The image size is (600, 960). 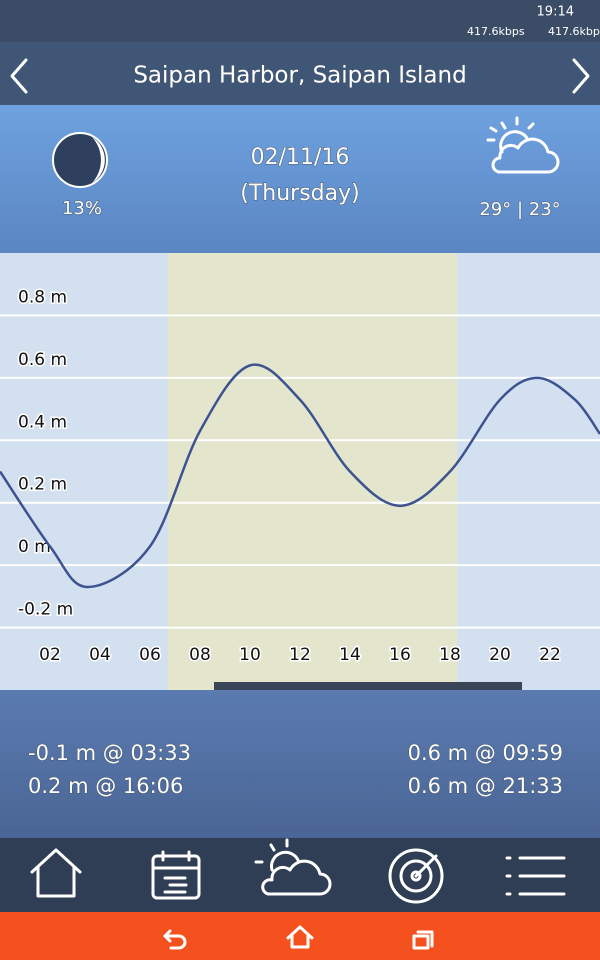 I want to click on back-button, so click(x=175, y=939).